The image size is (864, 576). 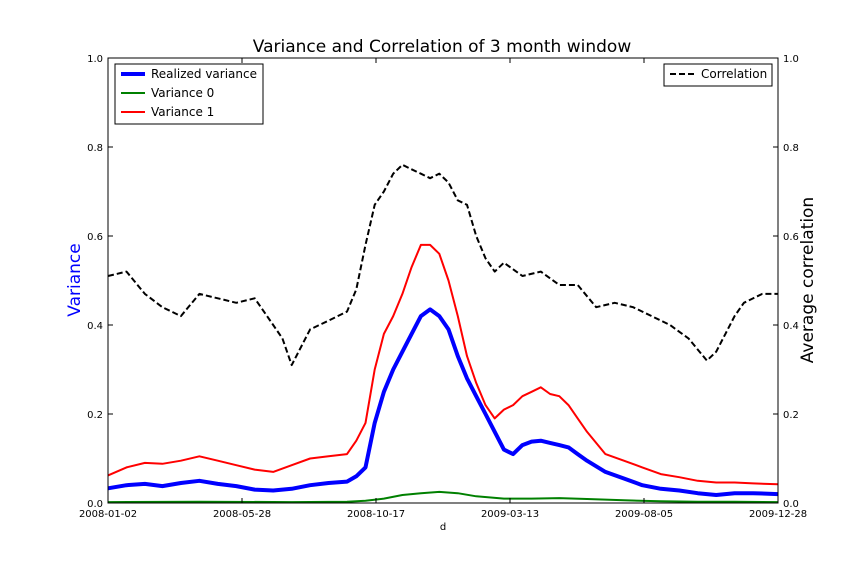 What do you see at coordinates (242, 514) in the screenshot?
I see `x-tick-label: 2008-05-28` at bounding box center [242, 514].